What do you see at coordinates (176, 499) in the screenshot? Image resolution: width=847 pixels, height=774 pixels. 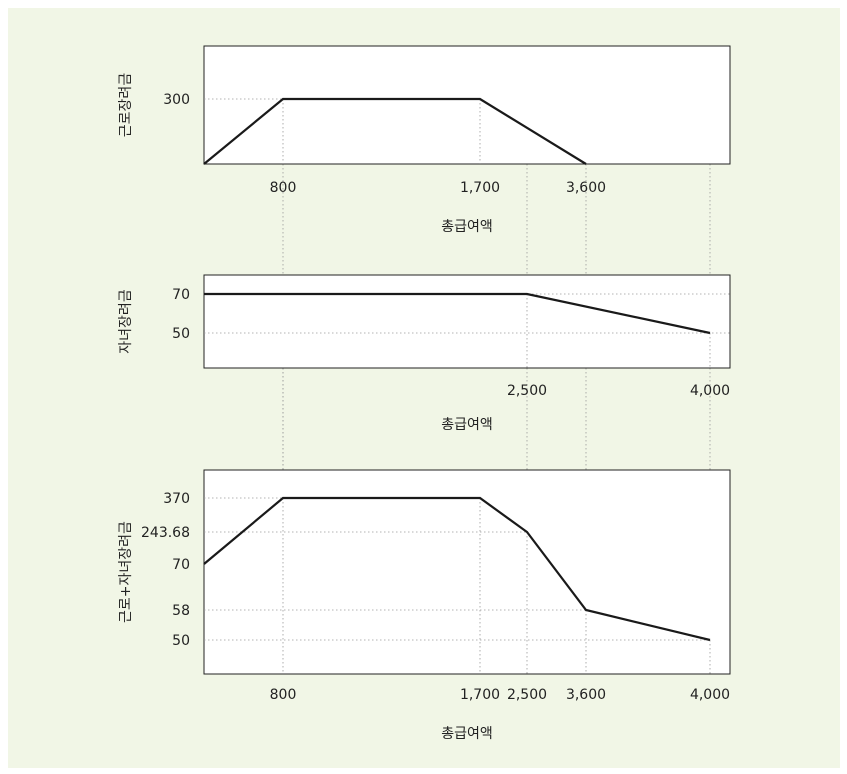 I see `y-tick-label: 370` at bounding box center [176, 499].